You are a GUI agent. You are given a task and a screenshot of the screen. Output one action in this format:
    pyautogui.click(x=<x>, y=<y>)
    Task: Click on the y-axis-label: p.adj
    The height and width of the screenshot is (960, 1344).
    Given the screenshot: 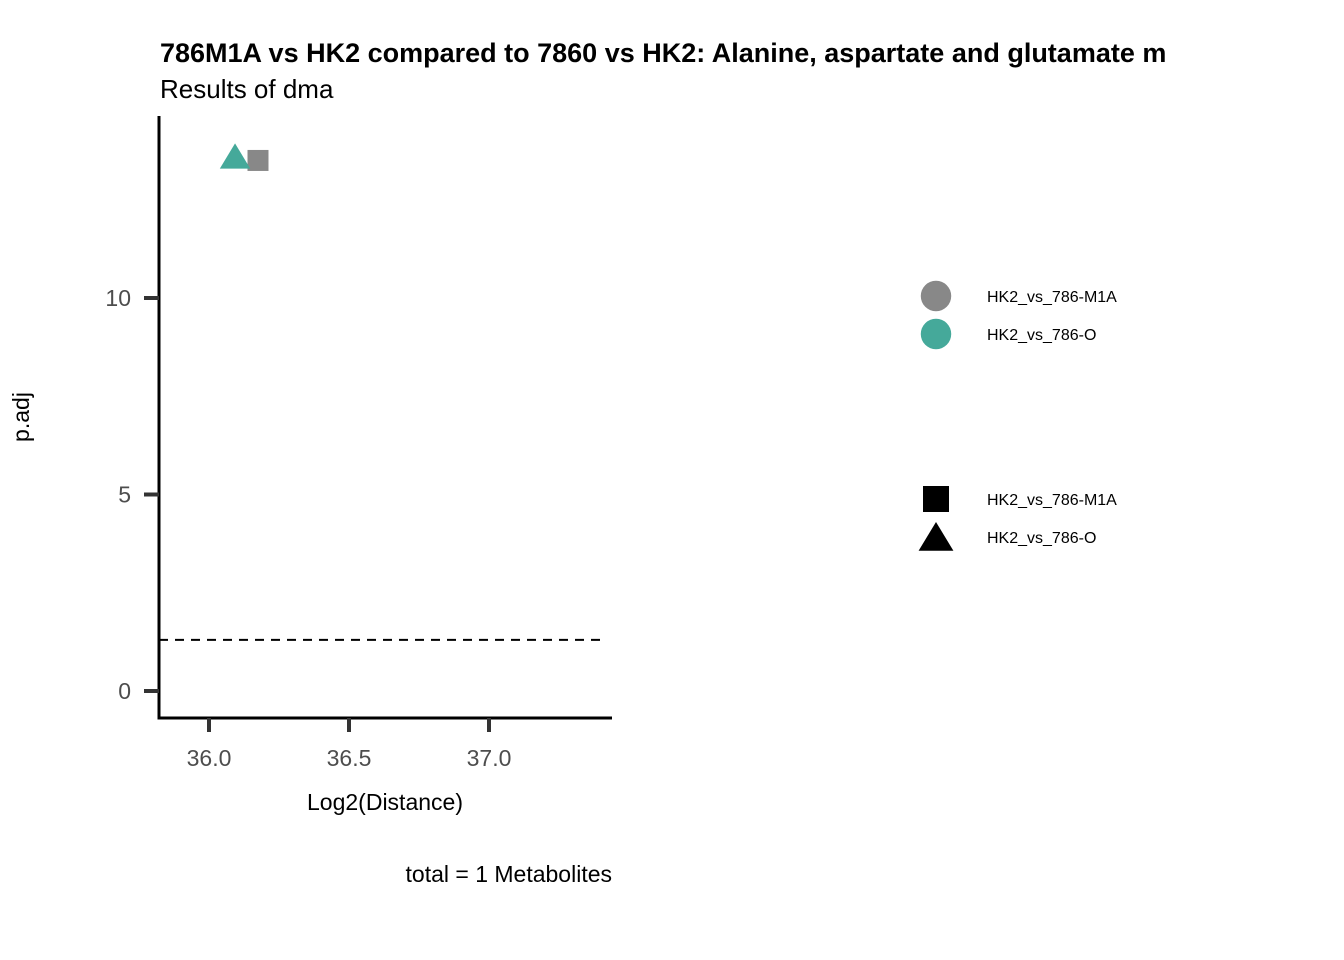 What is the action you would take?
    pyautogui.click(x=21, y=417)
    